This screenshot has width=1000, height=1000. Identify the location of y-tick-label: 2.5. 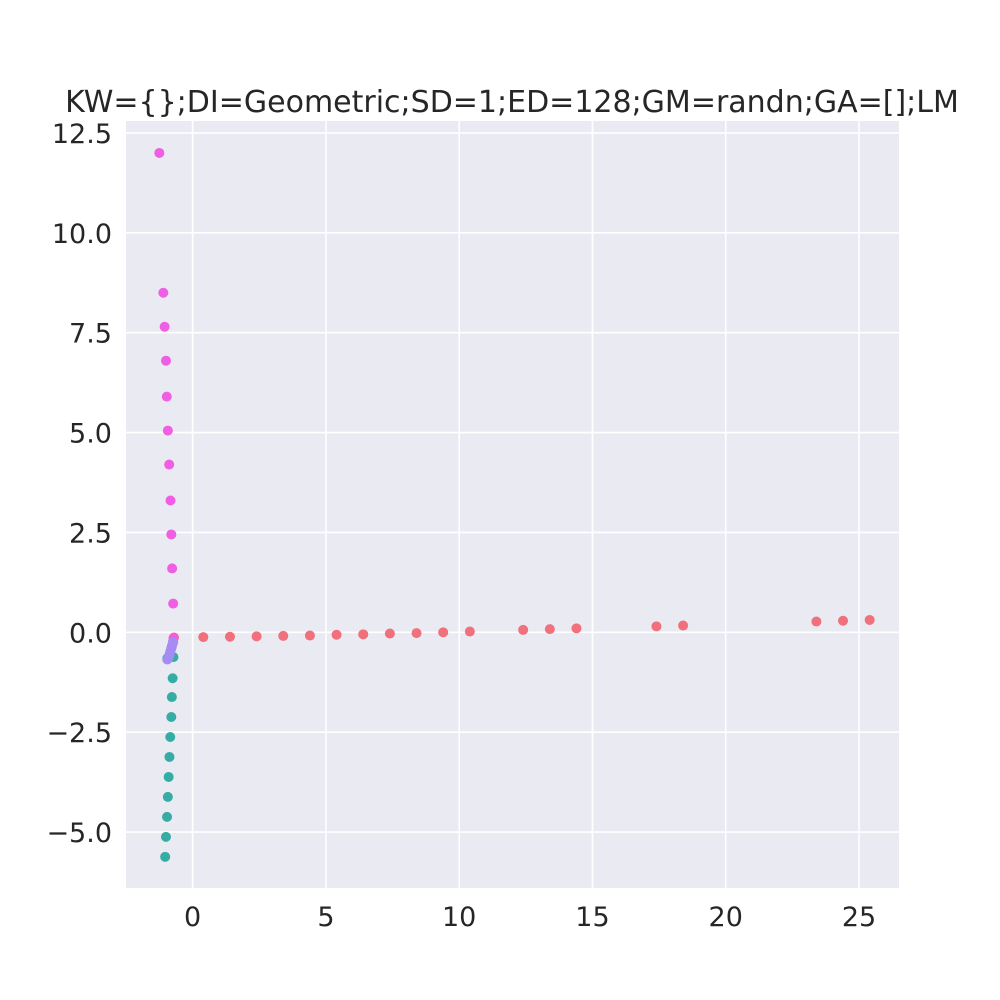
(90, 533).